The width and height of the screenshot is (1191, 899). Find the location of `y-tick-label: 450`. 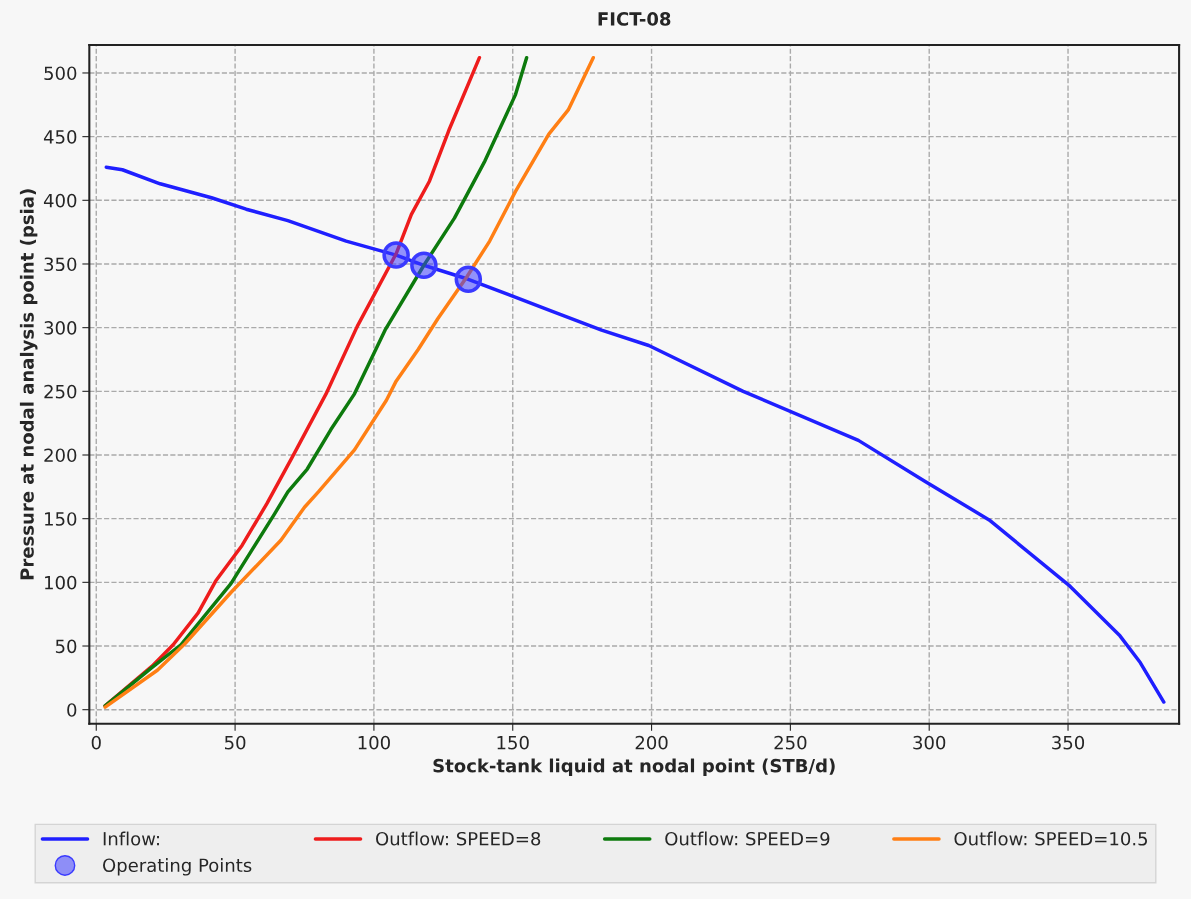

y-tick-label: 450 is located at coordinates (60, 137).